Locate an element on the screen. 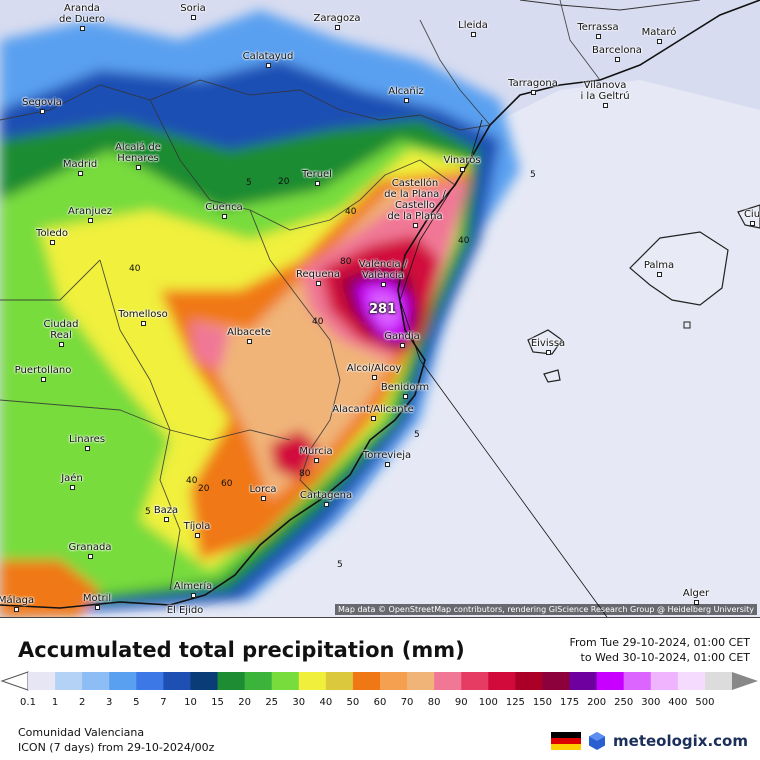 This screenshot has height=760, width=760. city-label: Palma is located at coordinates (659, 265).